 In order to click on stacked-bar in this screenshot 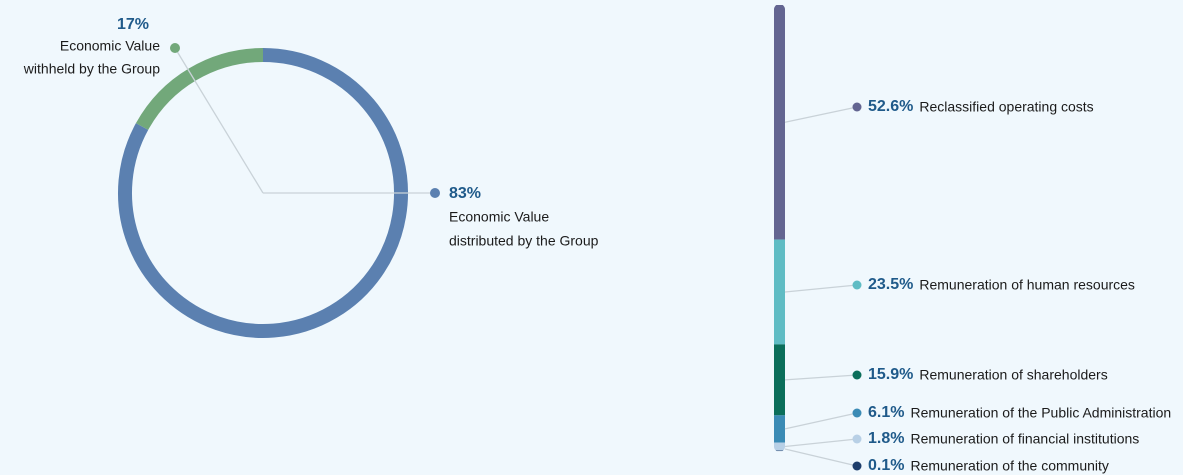, I will do `click(779, 228)`.